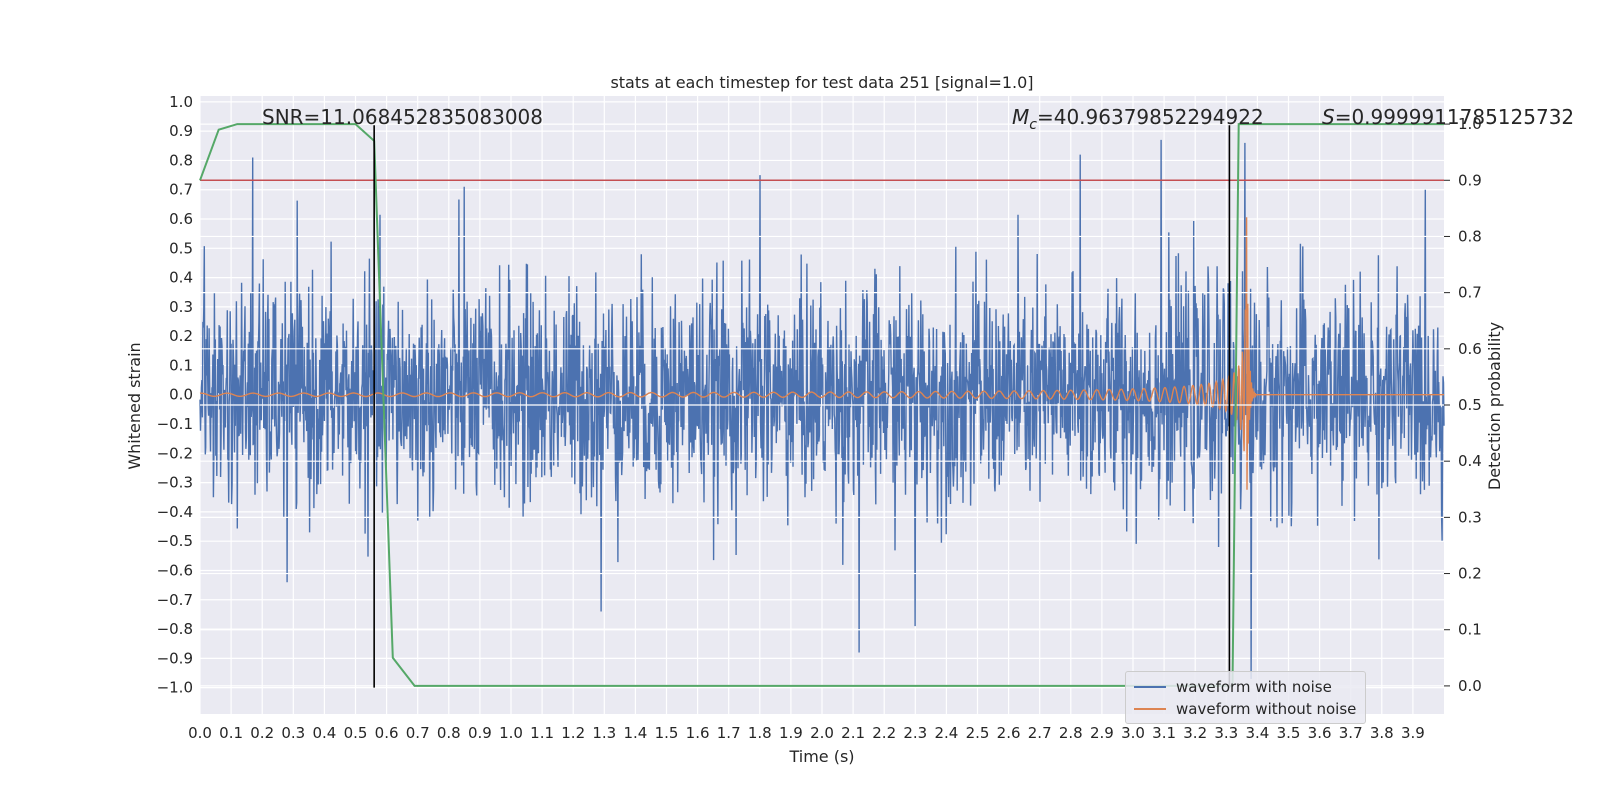 The width and height of the screenshot is (1600, 800). I want to click on x-tick-label: 2.0, so click(822, 733).